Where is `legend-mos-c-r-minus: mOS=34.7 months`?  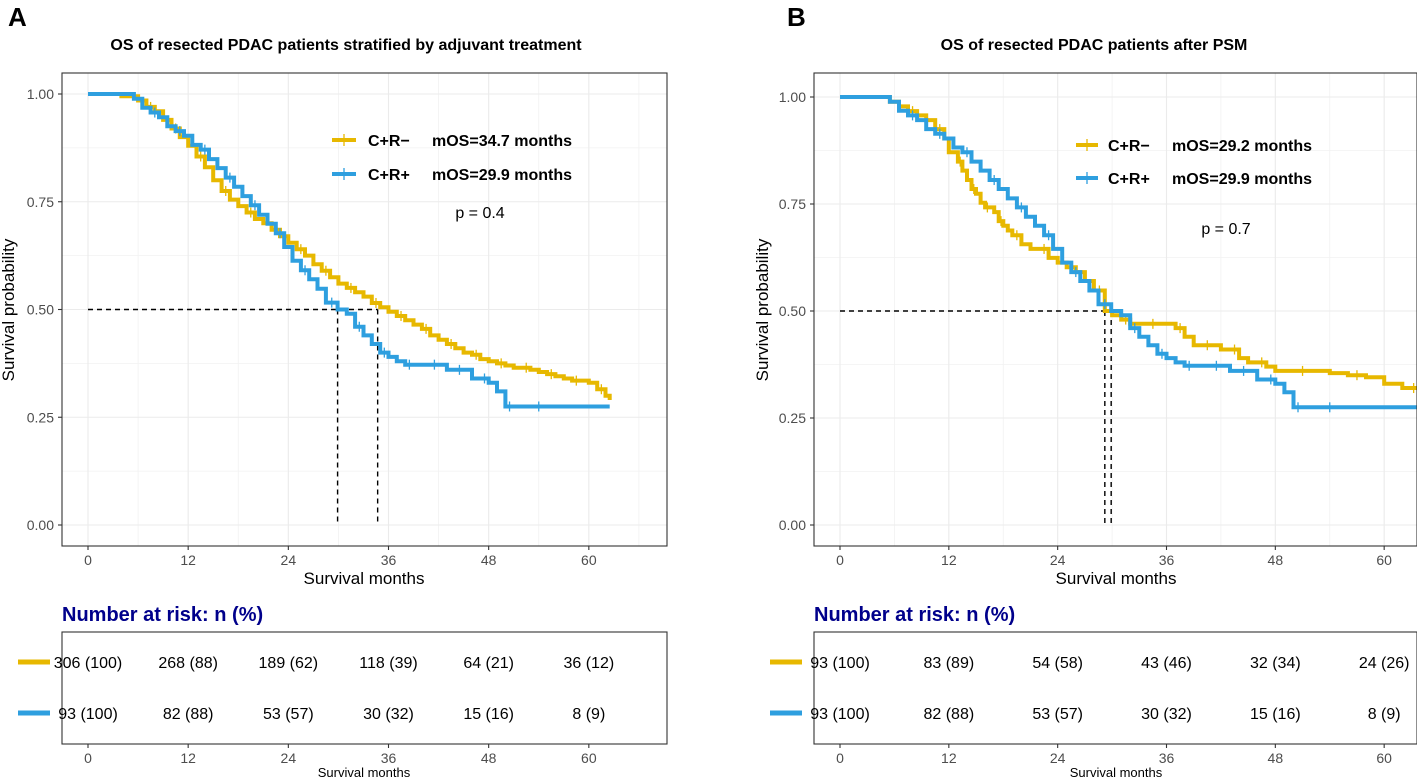 legend-mos-c-r-minus: mOS=34.7 months is located at coordinates (502, 141).